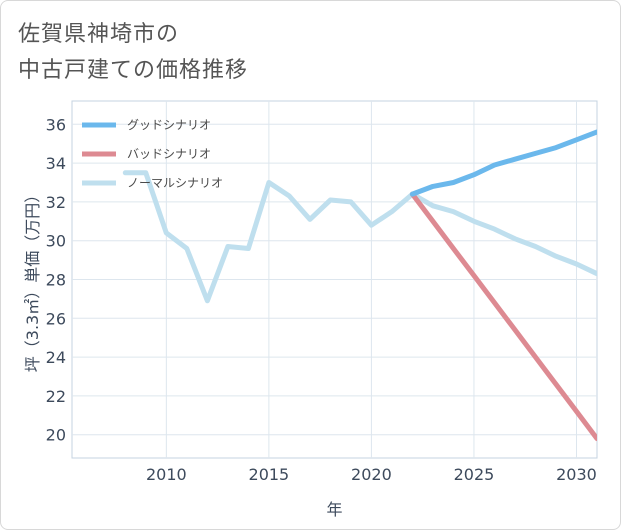 The height and width of the screenshot is (530, 621). Describe the element at coordinates (56, 241) in the screenshot. I see `y-tick-label-30: 30` at that location.